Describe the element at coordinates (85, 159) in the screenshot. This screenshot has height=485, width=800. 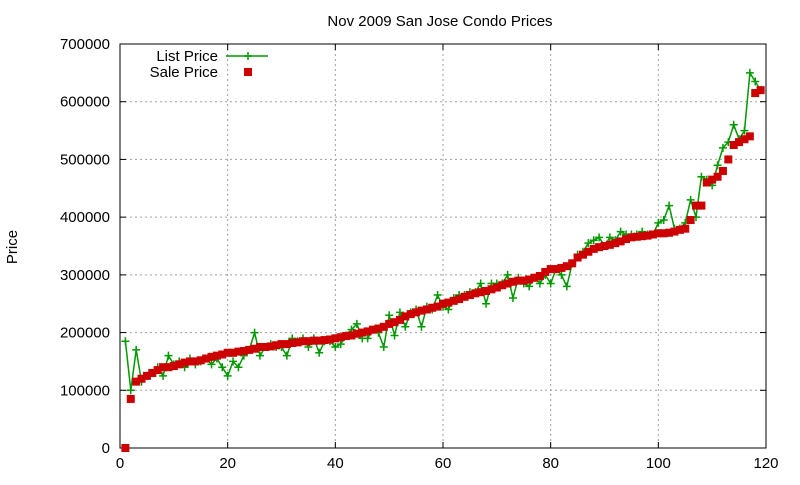
I see `y-tick-label: 500000` at that location.